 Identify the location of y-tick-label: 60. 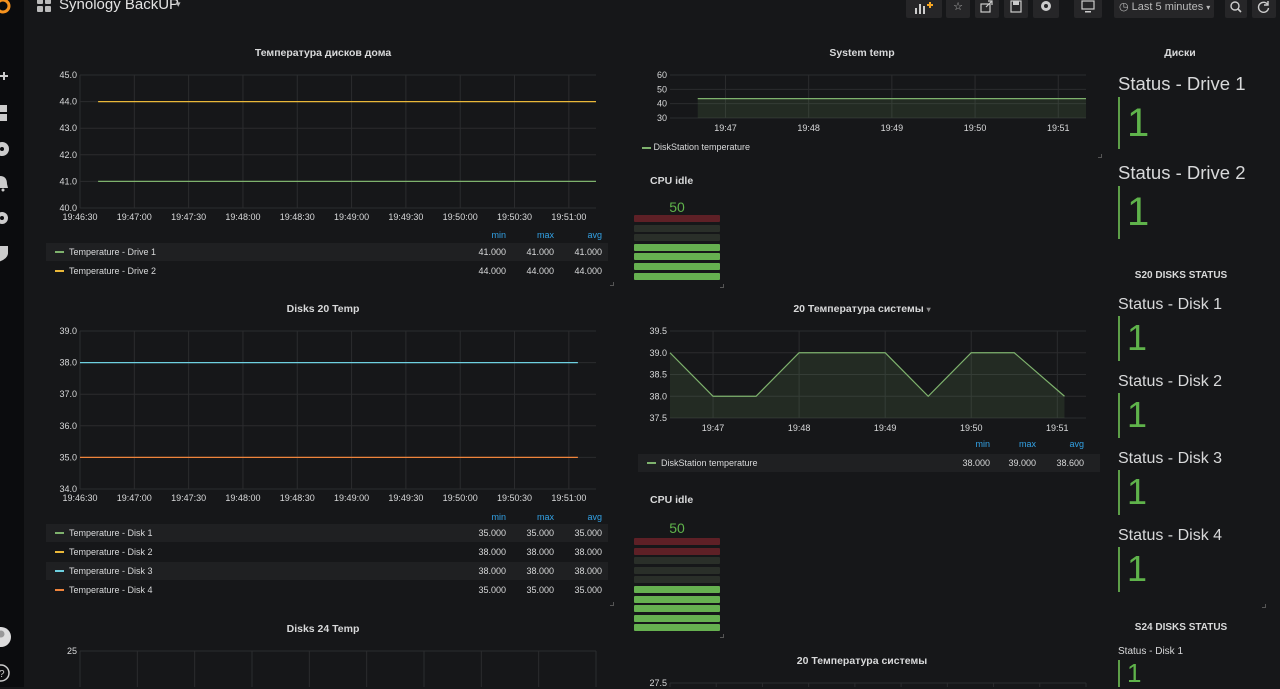
(662, 75).